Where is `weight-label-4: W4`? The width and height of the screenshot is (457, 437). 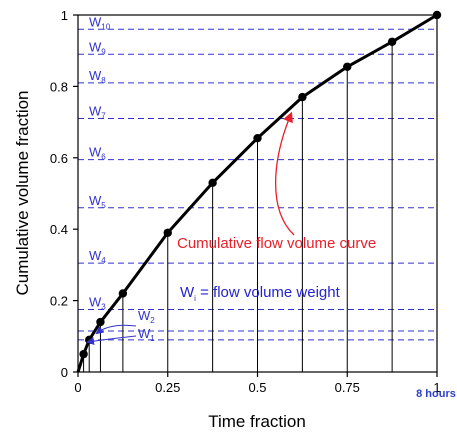 weight-label-4: W4 is located at coordinates (97, 256).